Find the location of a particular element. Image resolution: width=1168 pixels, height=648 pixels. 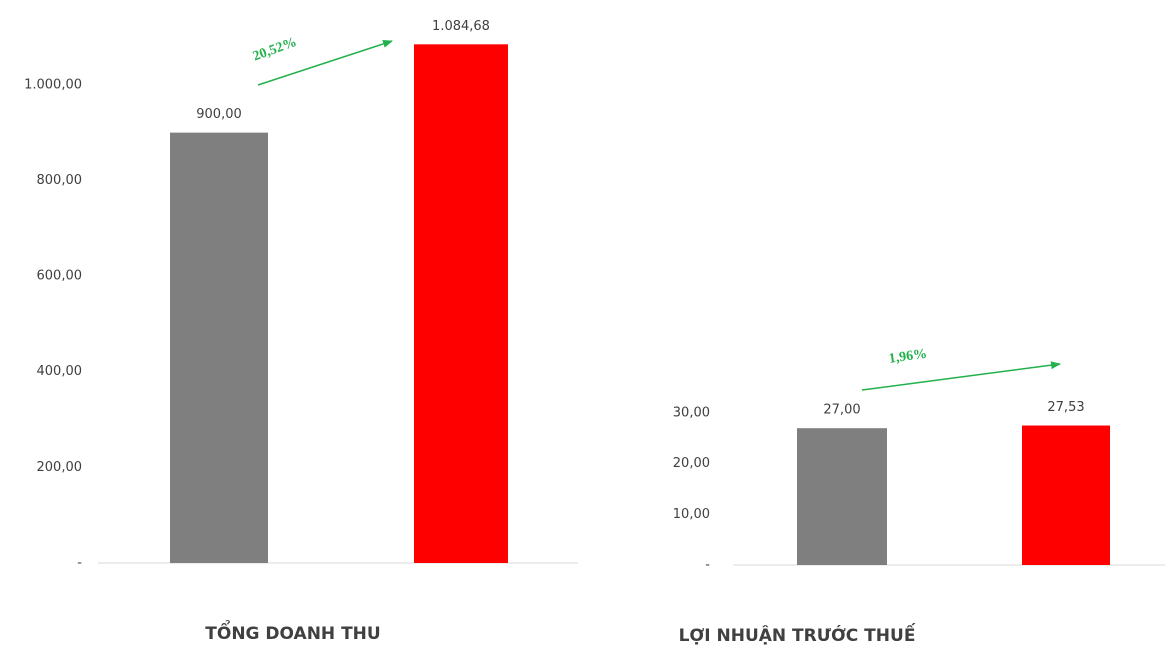

y-tick-label: 800,00 is located at coordinates (60, 180).